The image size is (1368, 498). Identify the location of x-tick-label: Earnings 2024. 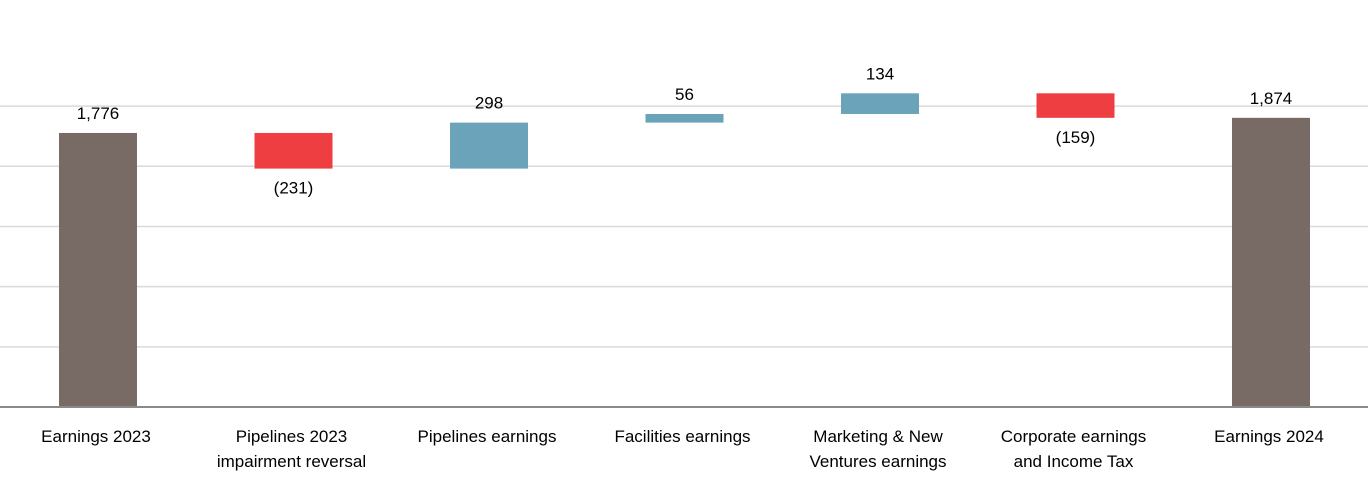
(1269, 436).